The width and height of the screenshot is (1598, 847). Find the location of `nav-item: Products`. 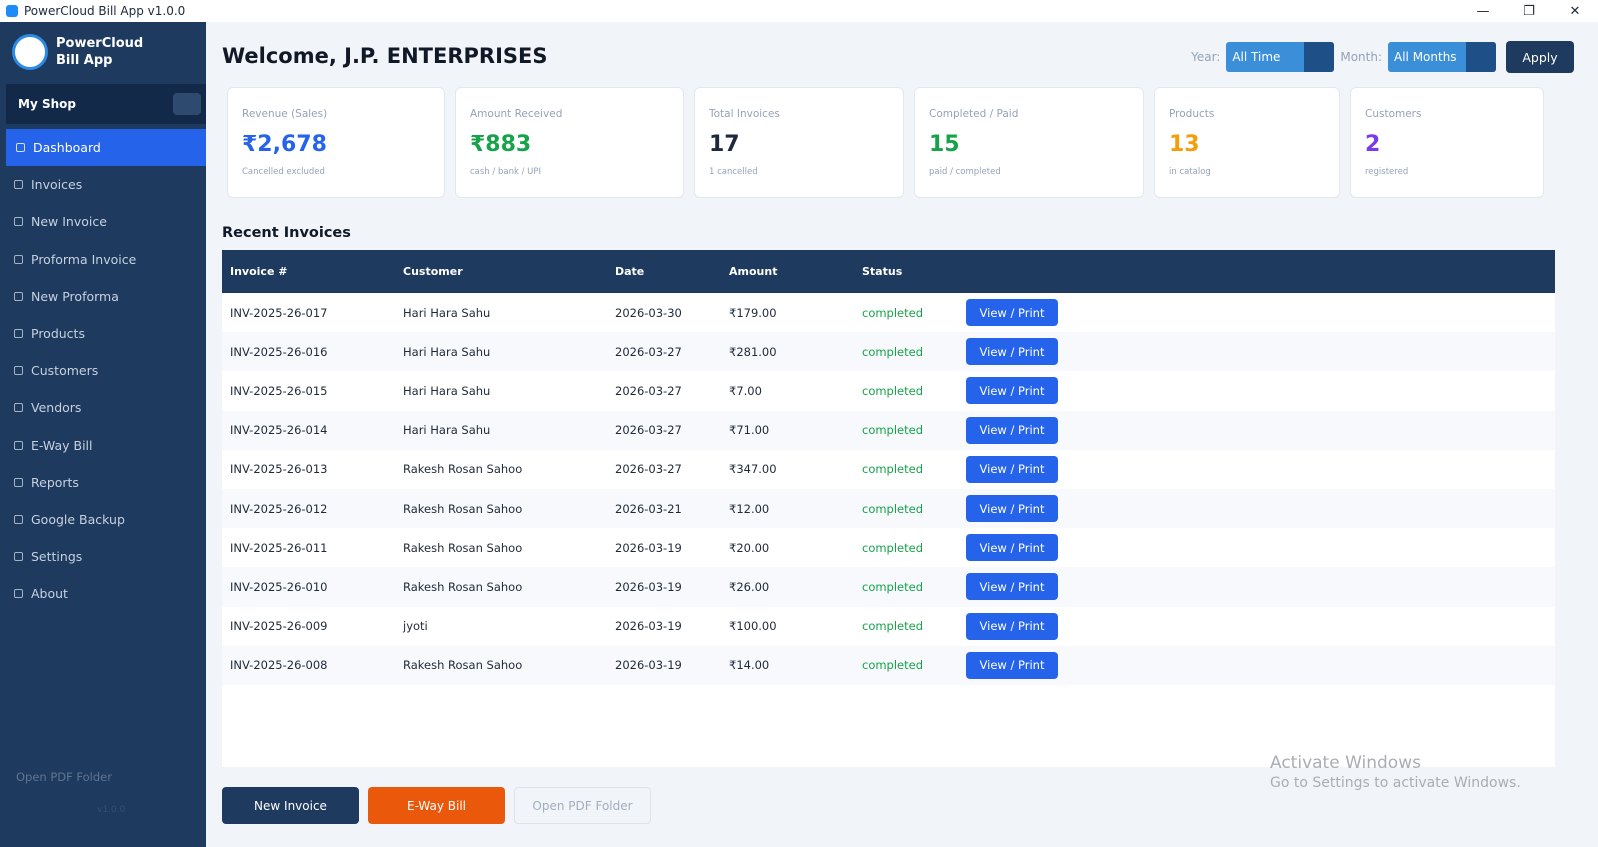

nav-item: Products is located at coordinates (103, 333).